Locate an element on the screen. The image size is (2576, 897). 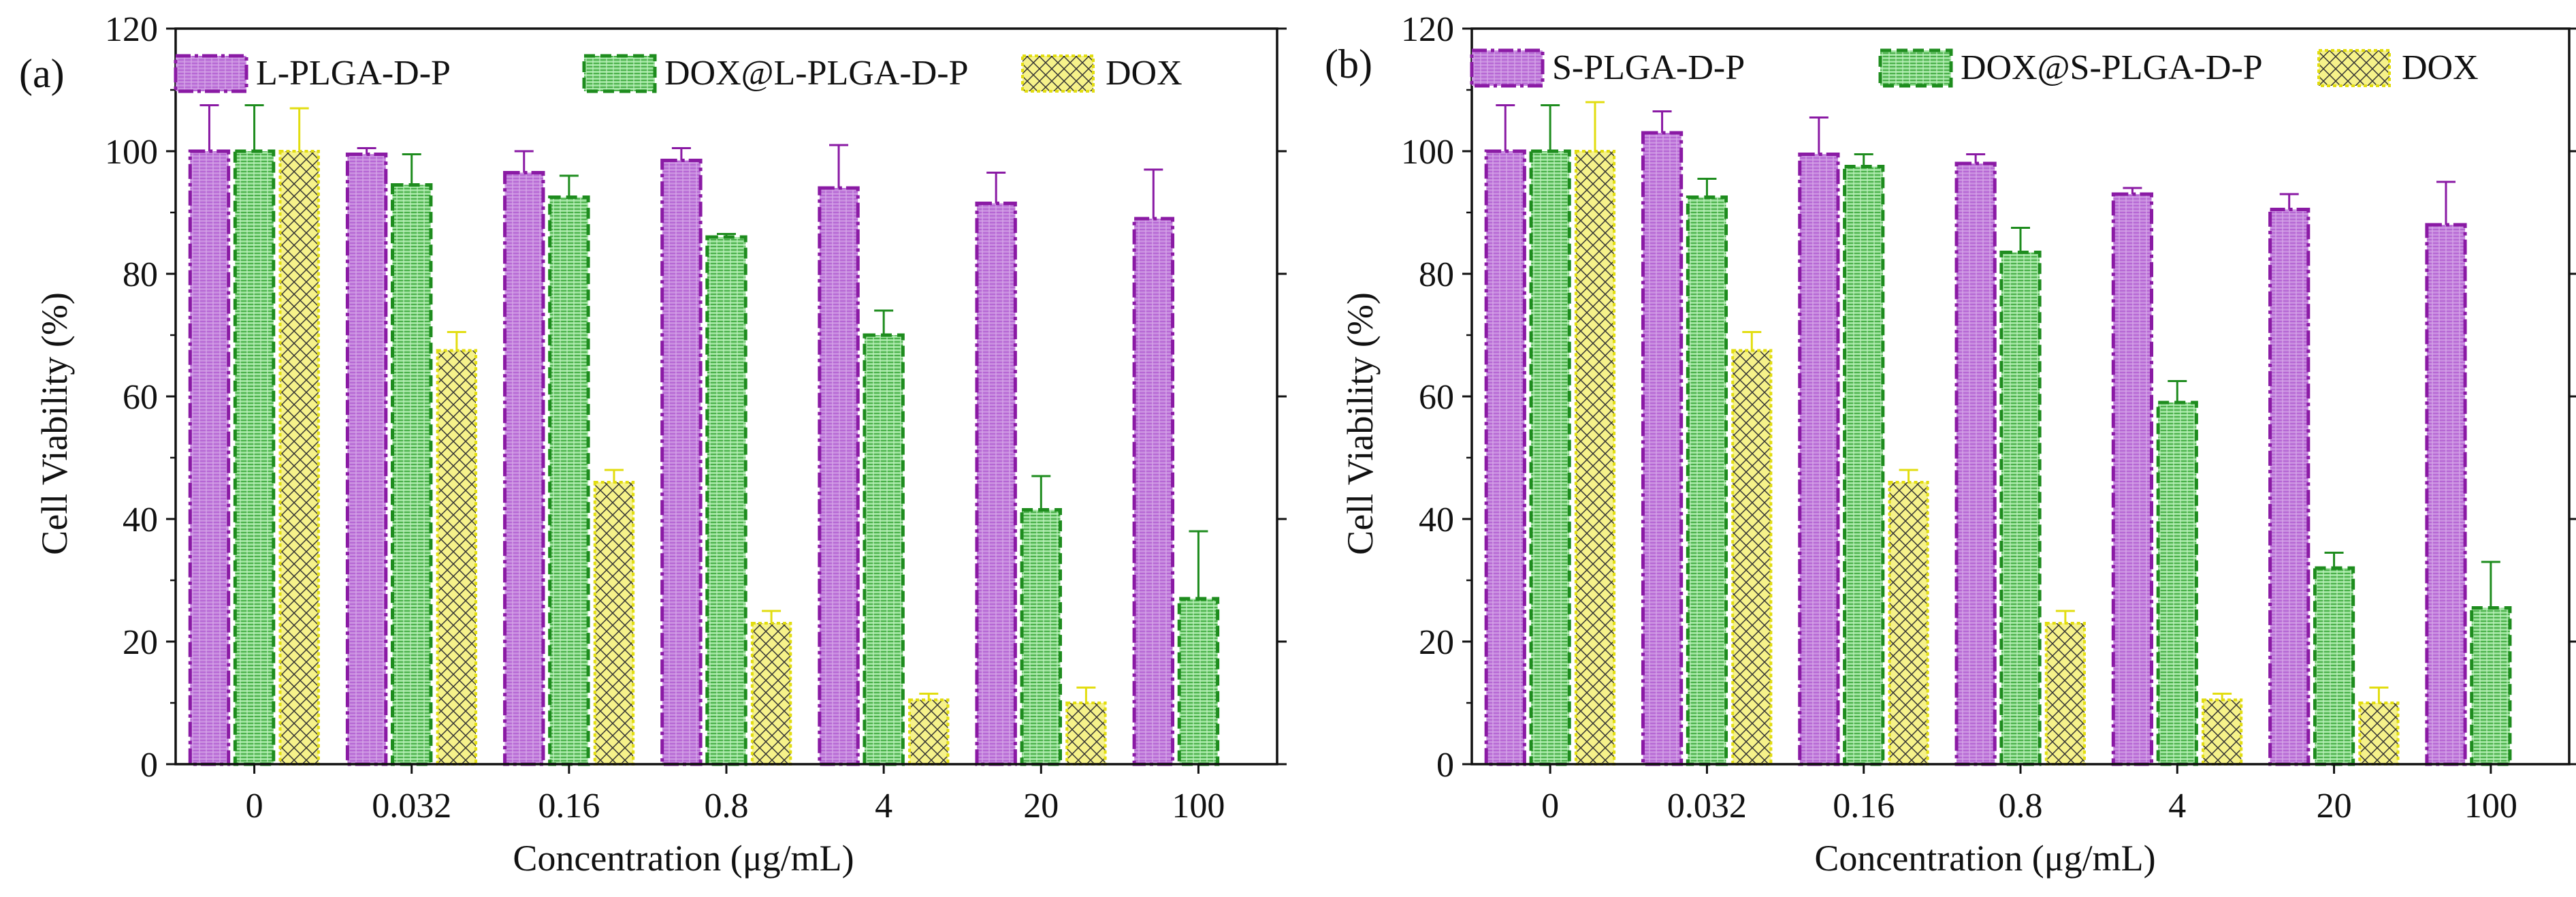
y-tick-label: 100 is located at coordinates (1428, 152).